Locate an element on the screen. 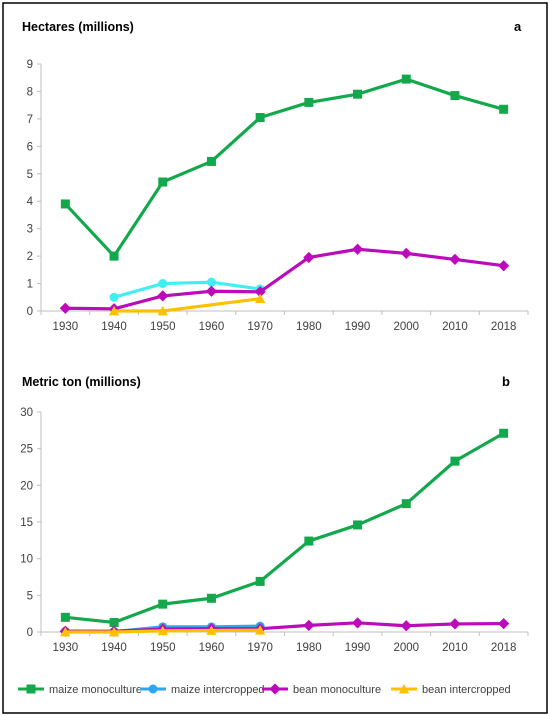 This screenshot has height=716, width=550. legend-marker-maize-intercropped is located at coordinates (153, 689).